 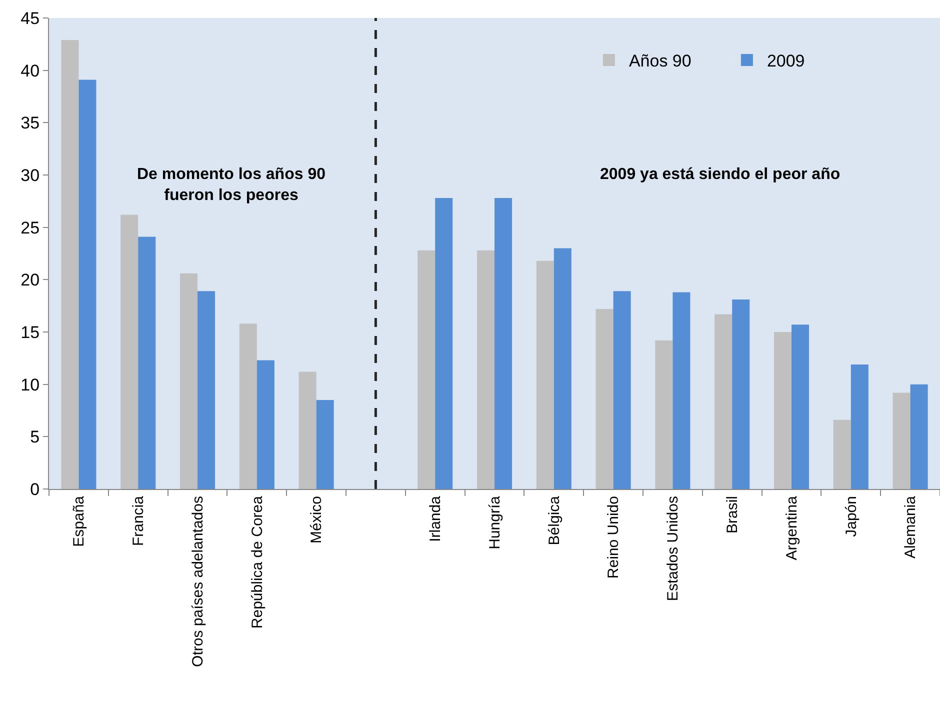 I want to click on x-tick-label: Bélgica, so click(x=554, y=520).